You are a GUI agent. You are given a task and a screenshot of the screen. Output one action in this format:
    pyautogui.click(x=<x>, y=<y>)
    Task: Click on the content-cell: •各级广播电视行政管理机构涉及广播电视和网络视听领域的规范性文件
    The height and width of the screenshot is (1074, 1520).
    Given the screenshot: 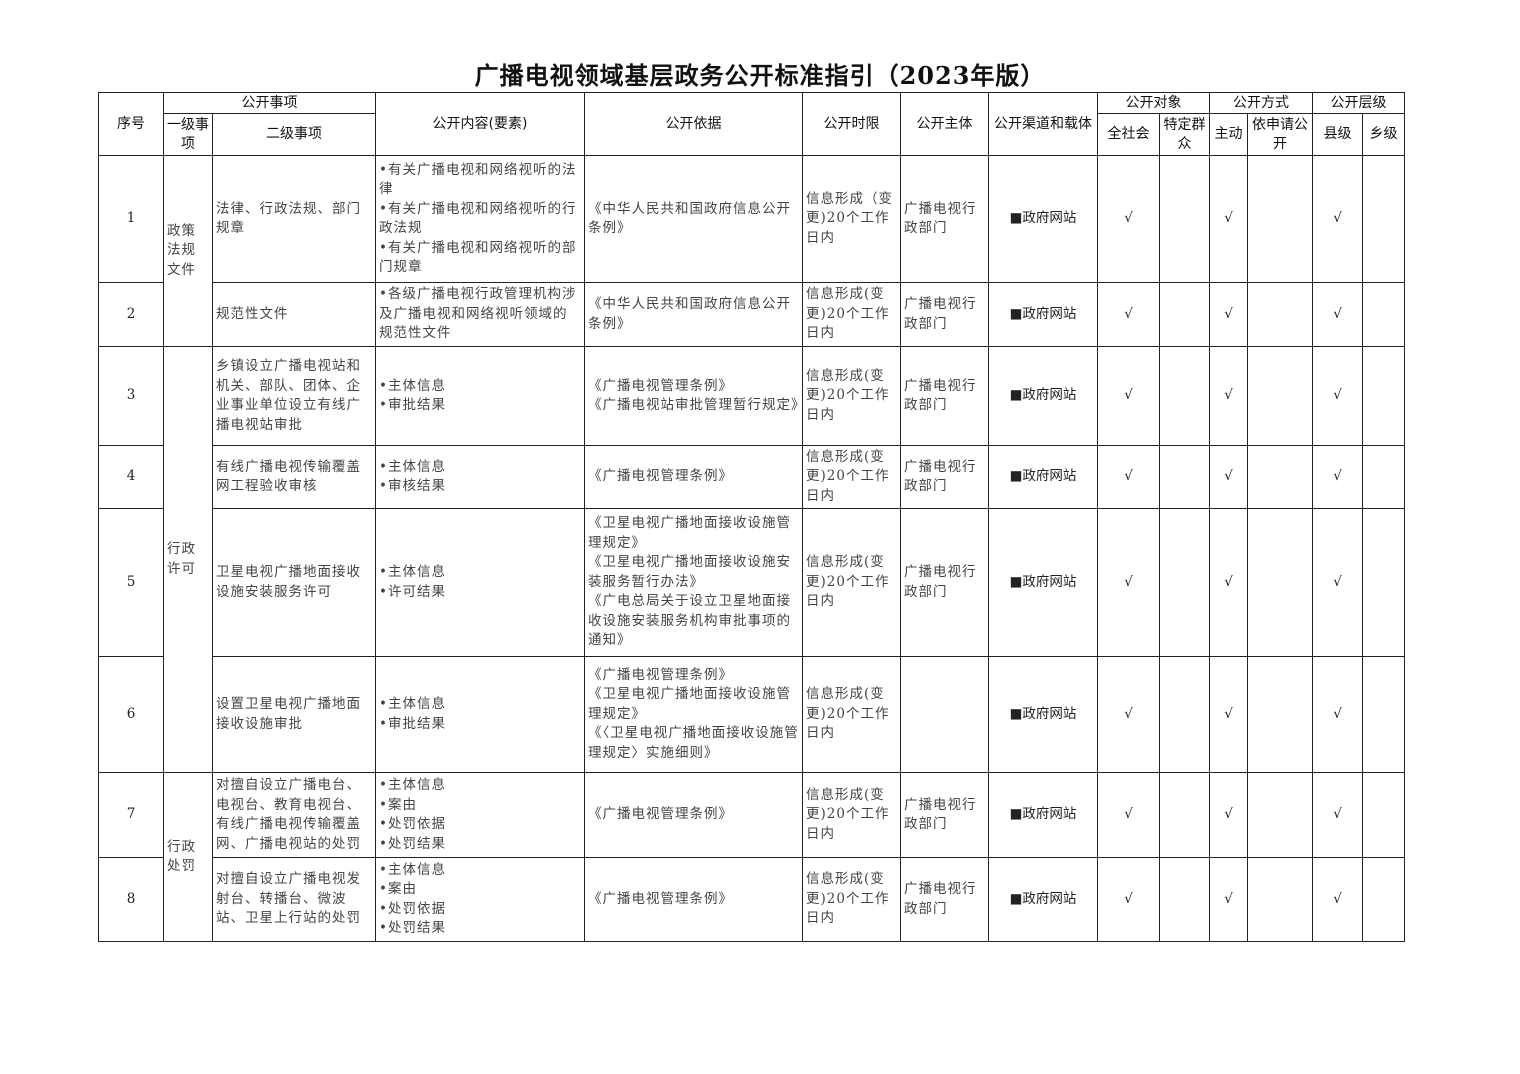 What is the action you would take?
    pyautogui.click(x=480, y=314)
    